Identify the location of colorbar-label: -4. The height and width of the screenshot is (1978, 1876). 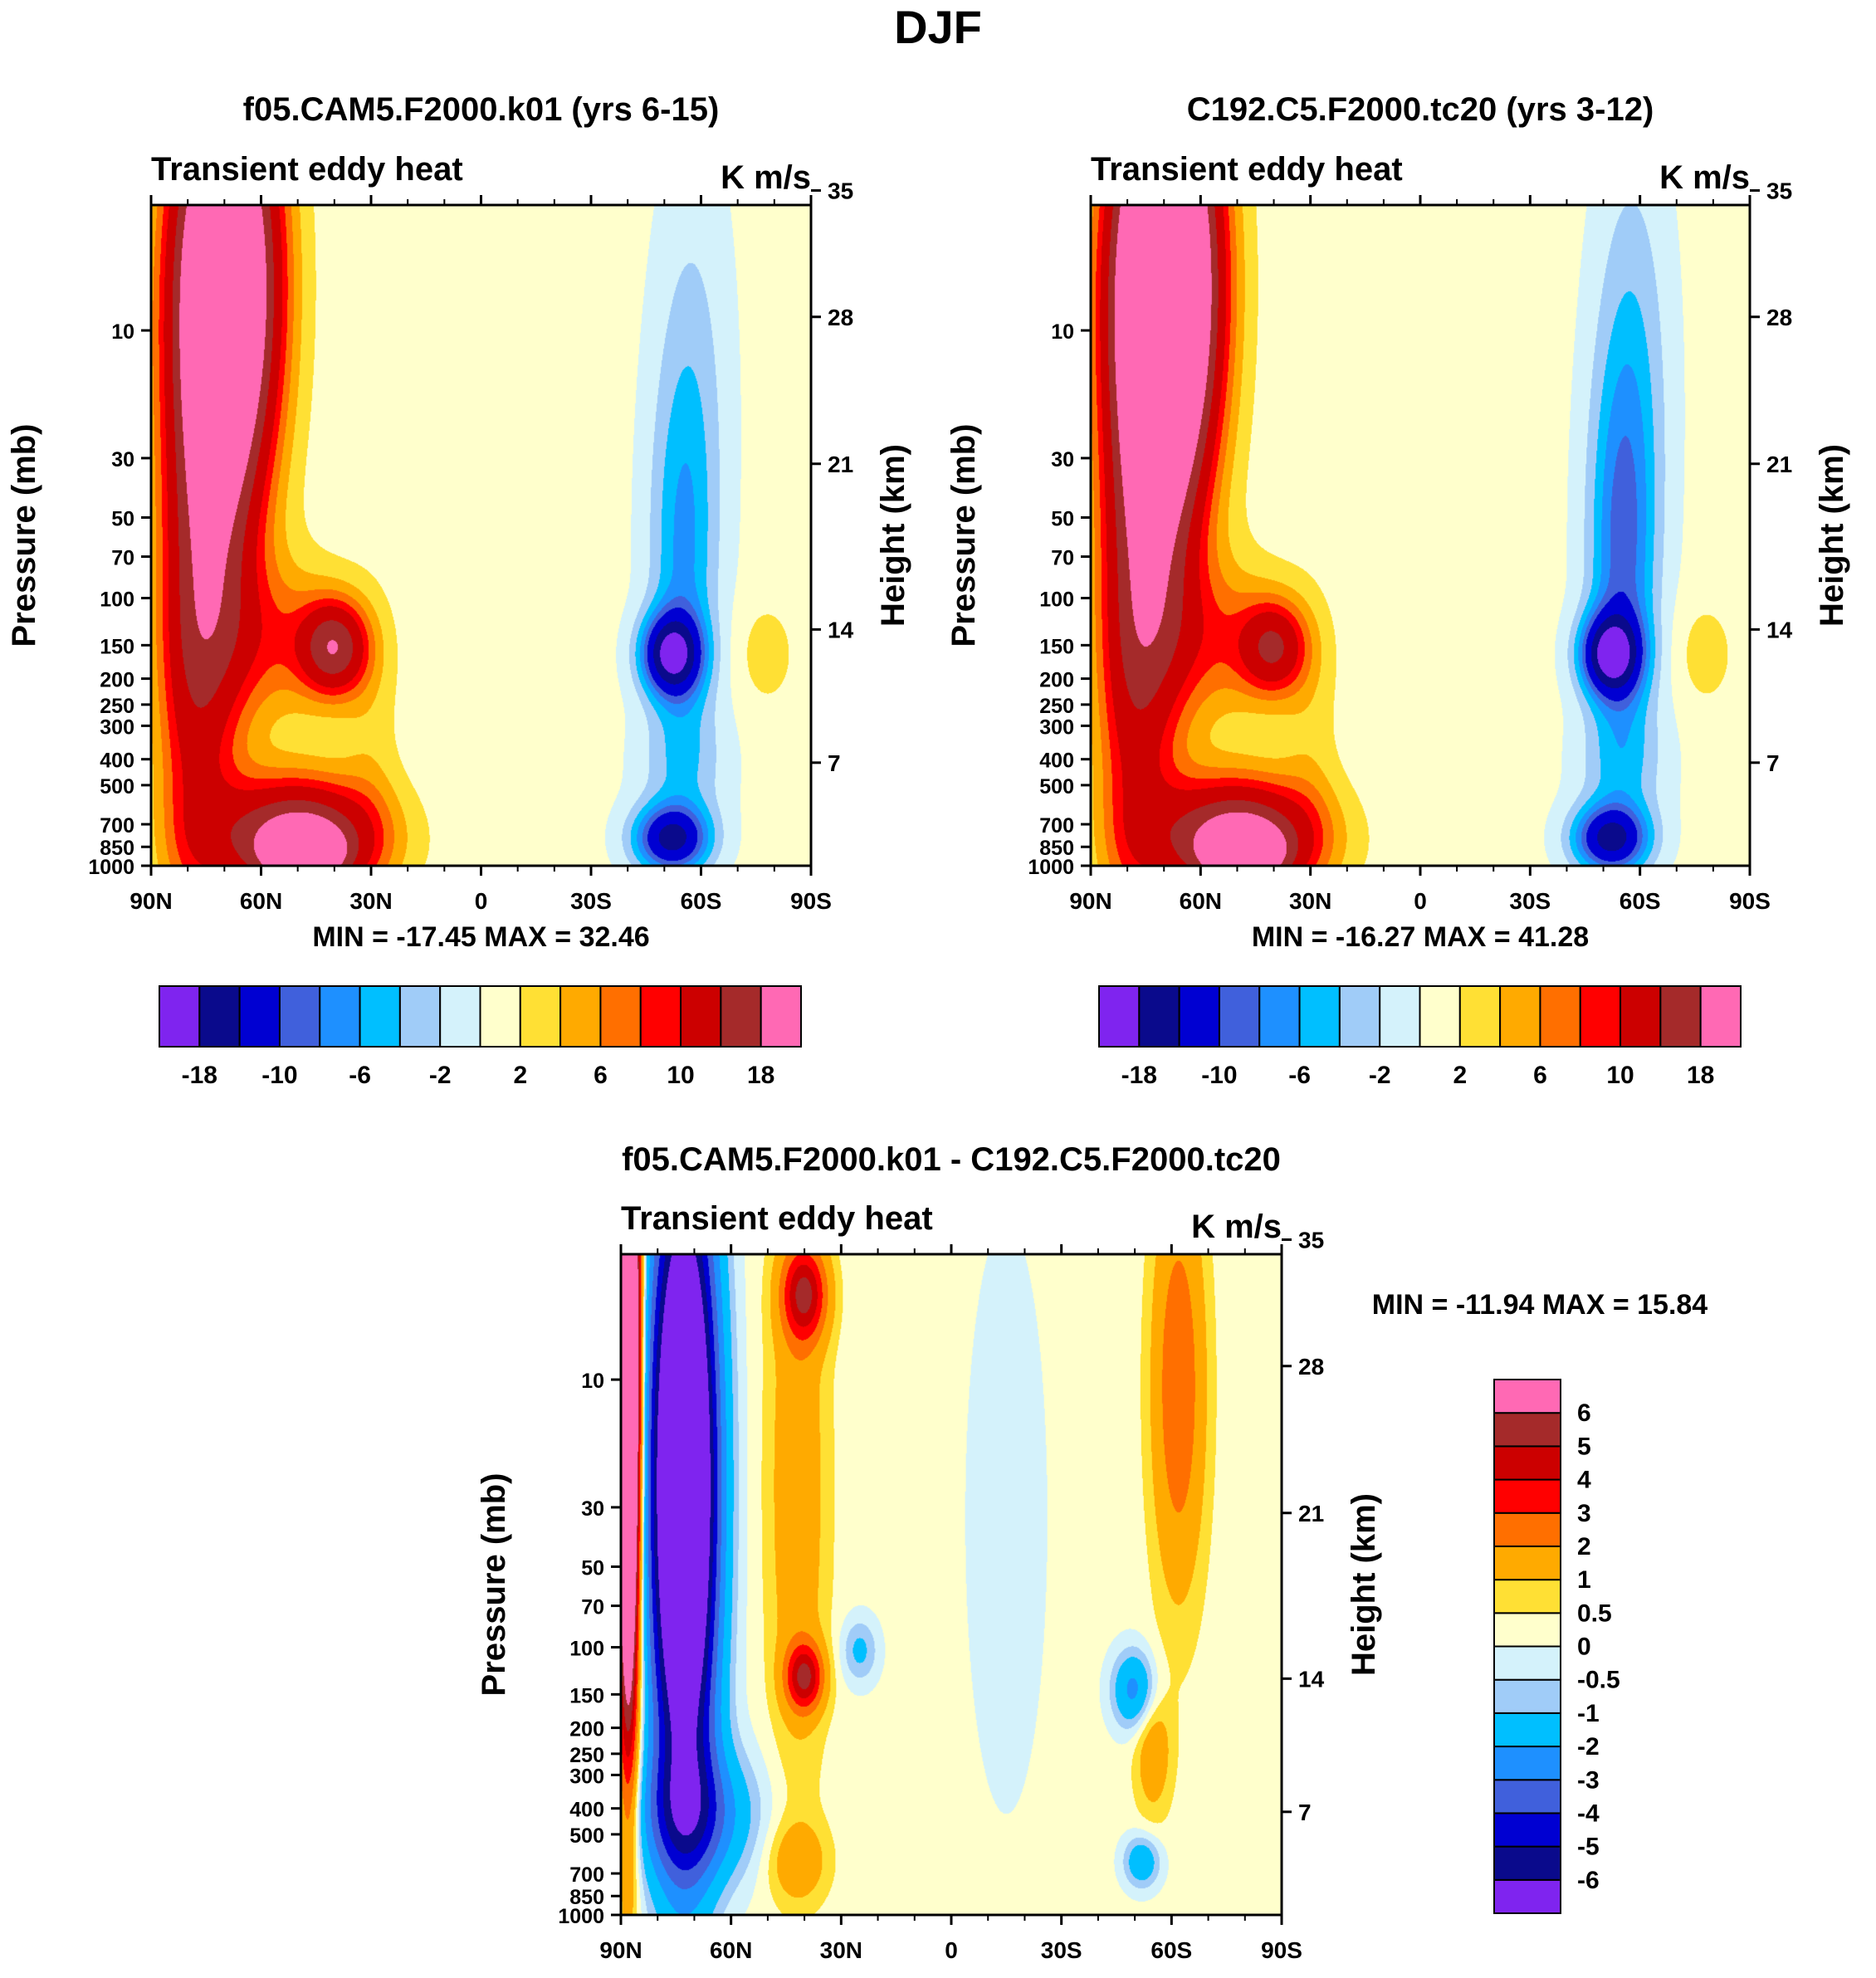
(1588, 1814).